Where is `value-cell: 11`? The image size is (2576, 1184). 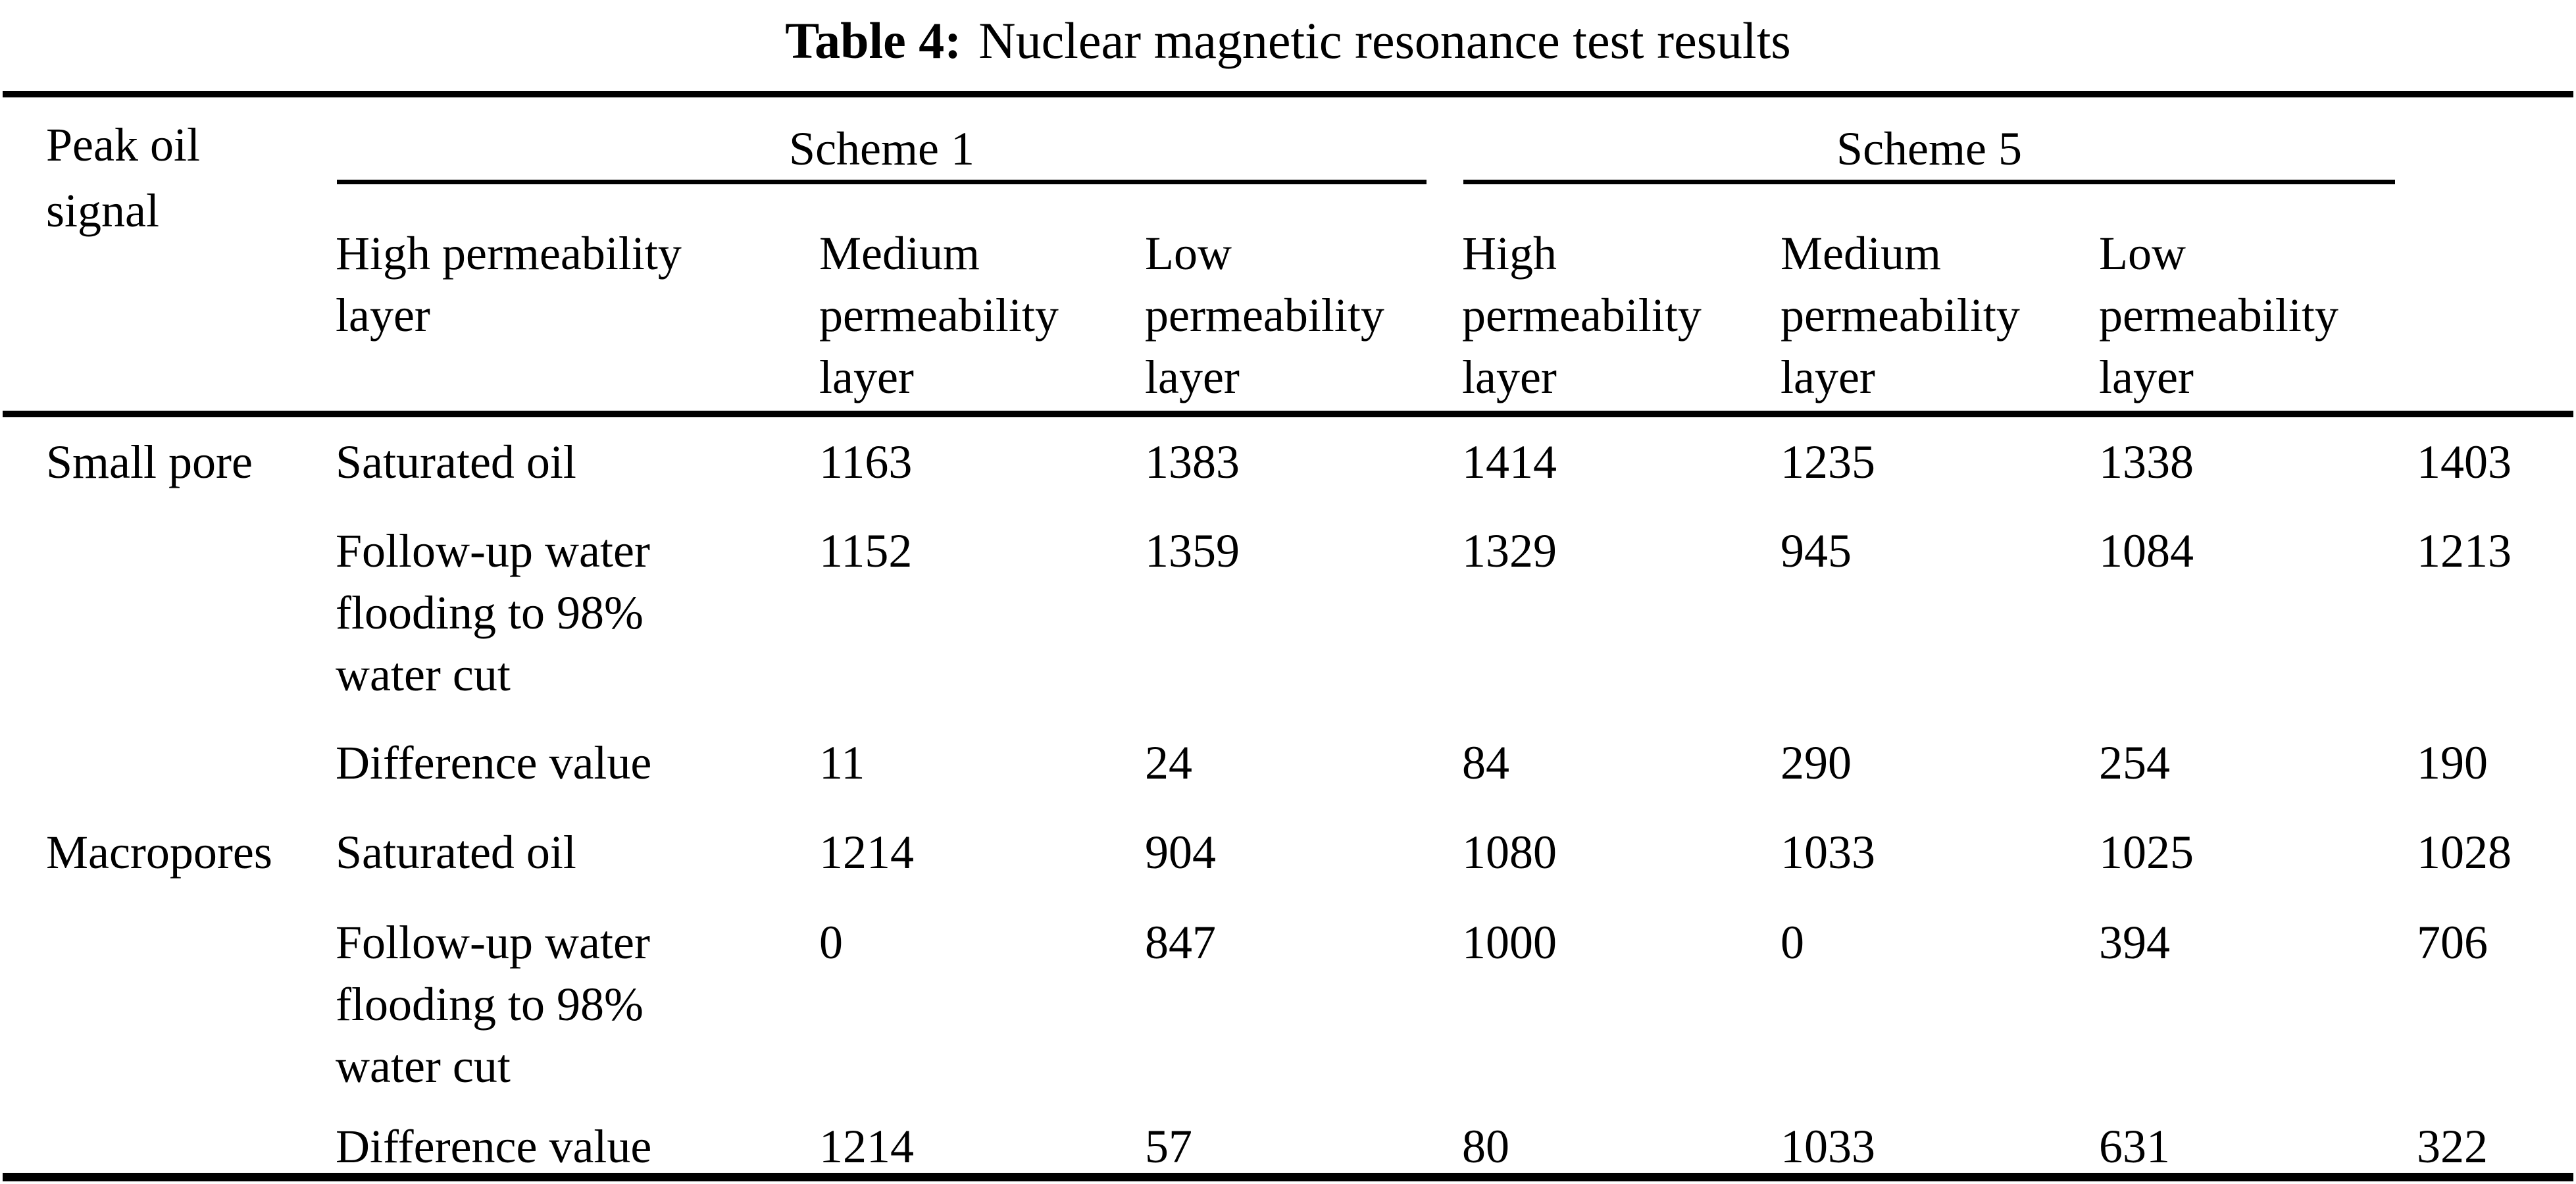
value-cell: 11 is located at coordinates (842, 762).